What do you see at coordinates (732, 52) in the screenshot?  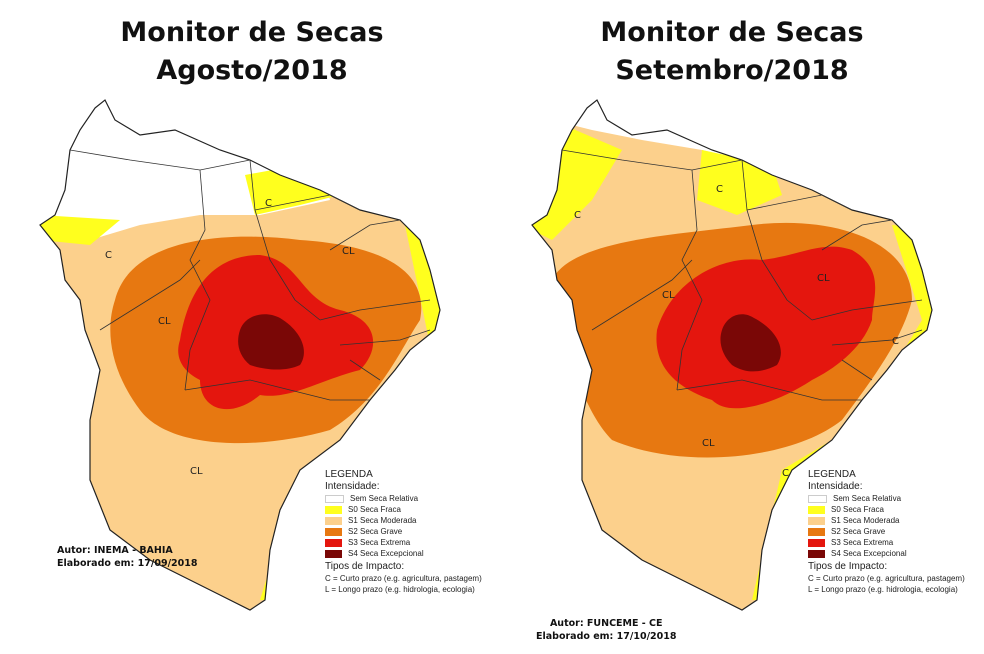 I see `map-title: Monitor de Secas Setembro/2018` at bounding box center [732, 52].